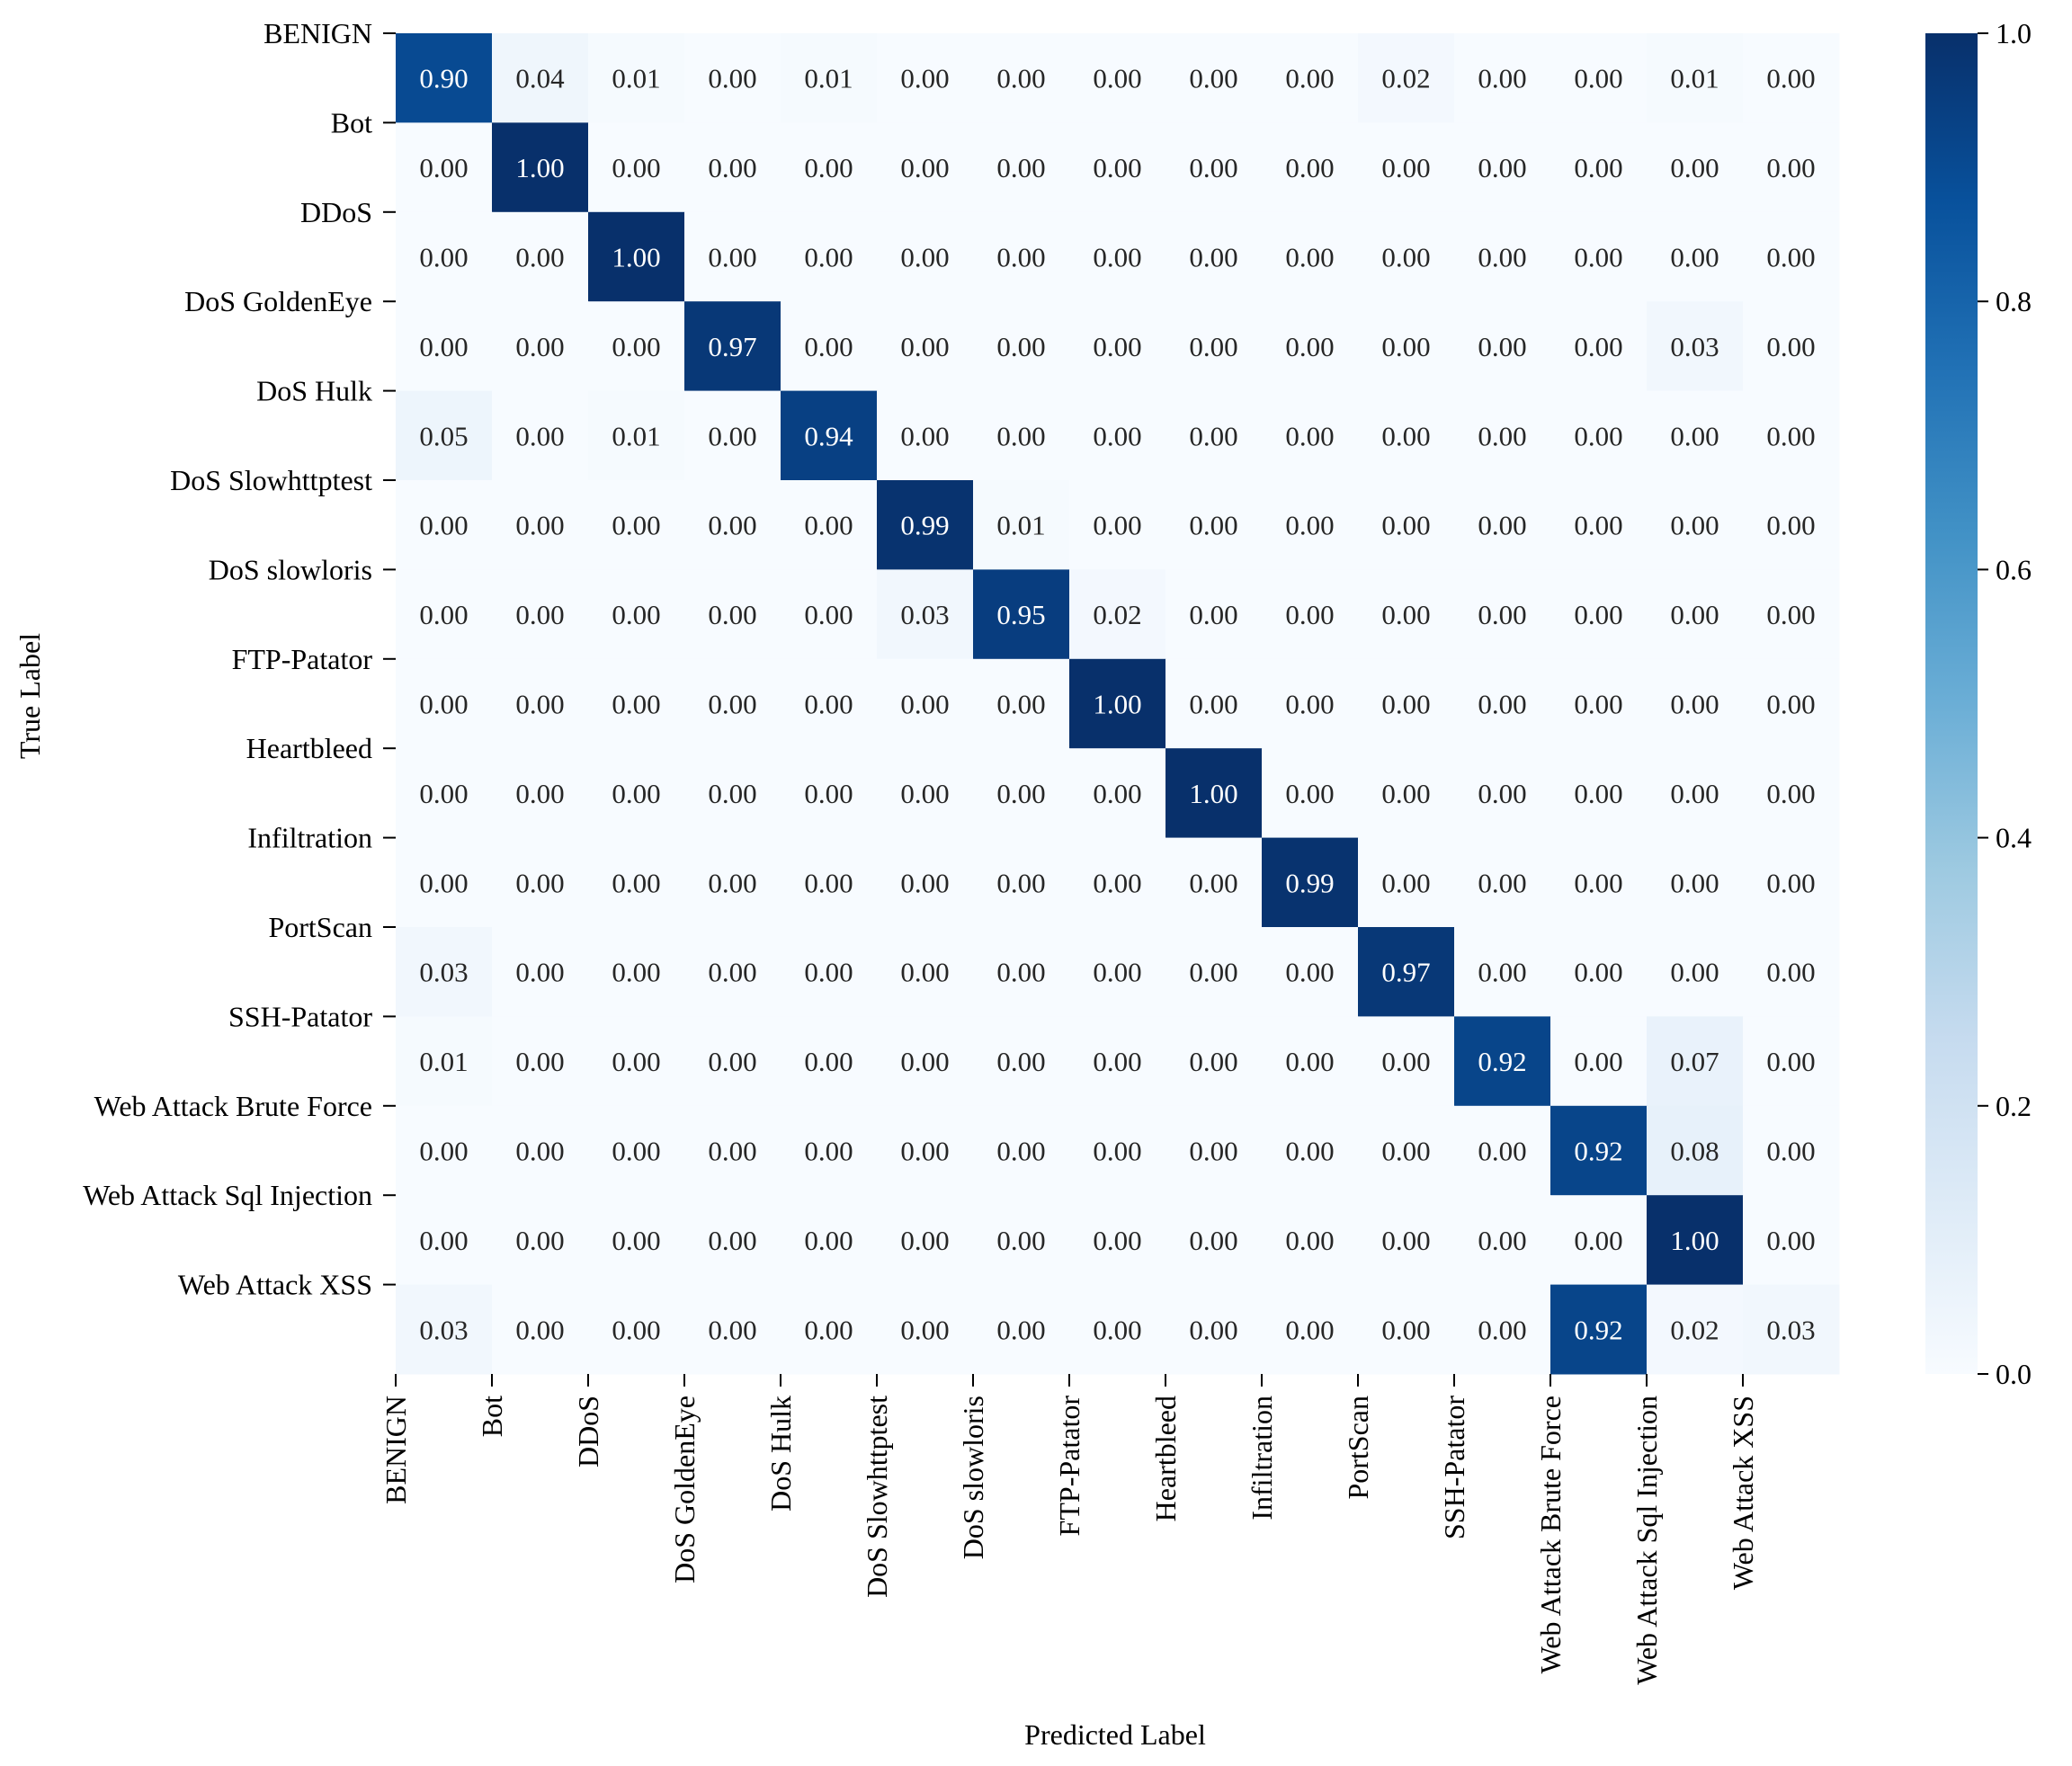 This screenshot has height=1766, width=2072. Describe the element at coordinates (290, 569) in the screenshot. I see `y-tick-label: DoS slowloris` at that location.